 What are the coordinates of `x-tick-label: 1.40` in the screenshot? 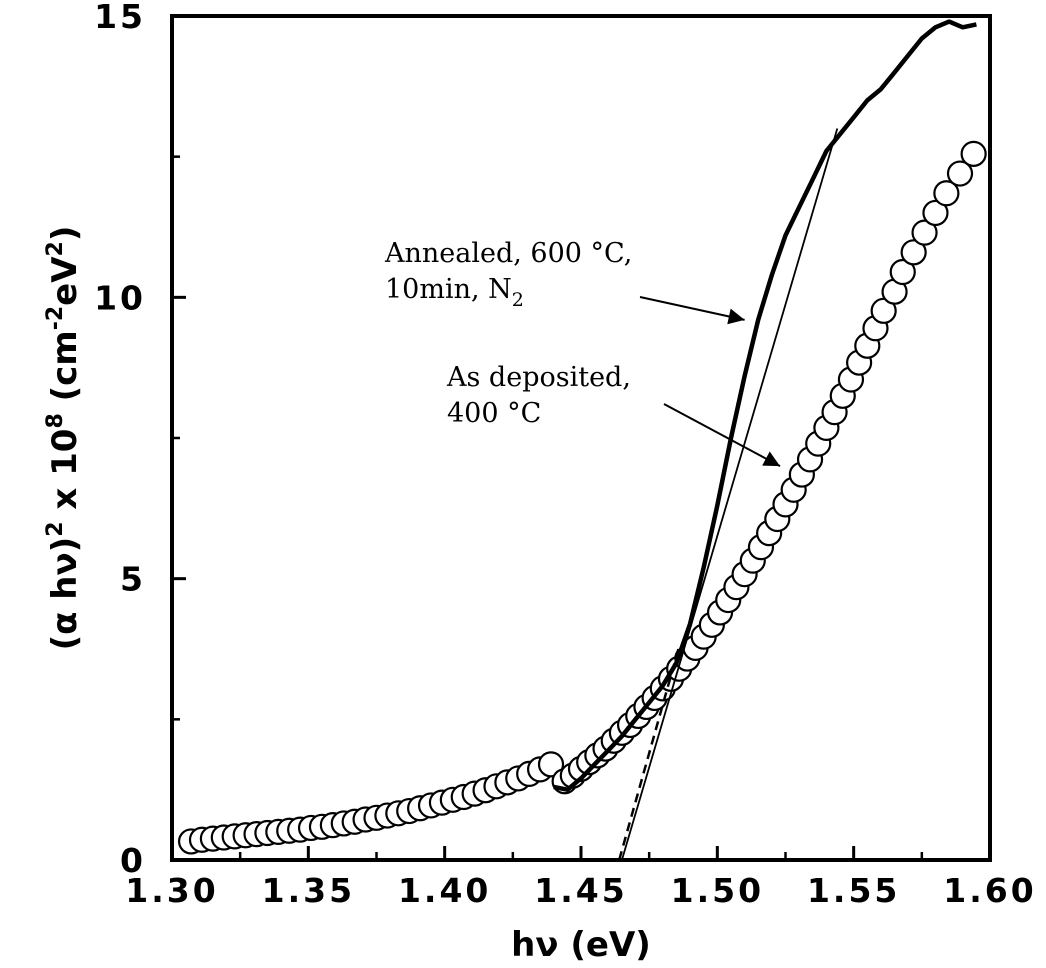 It's located at (444, 890).